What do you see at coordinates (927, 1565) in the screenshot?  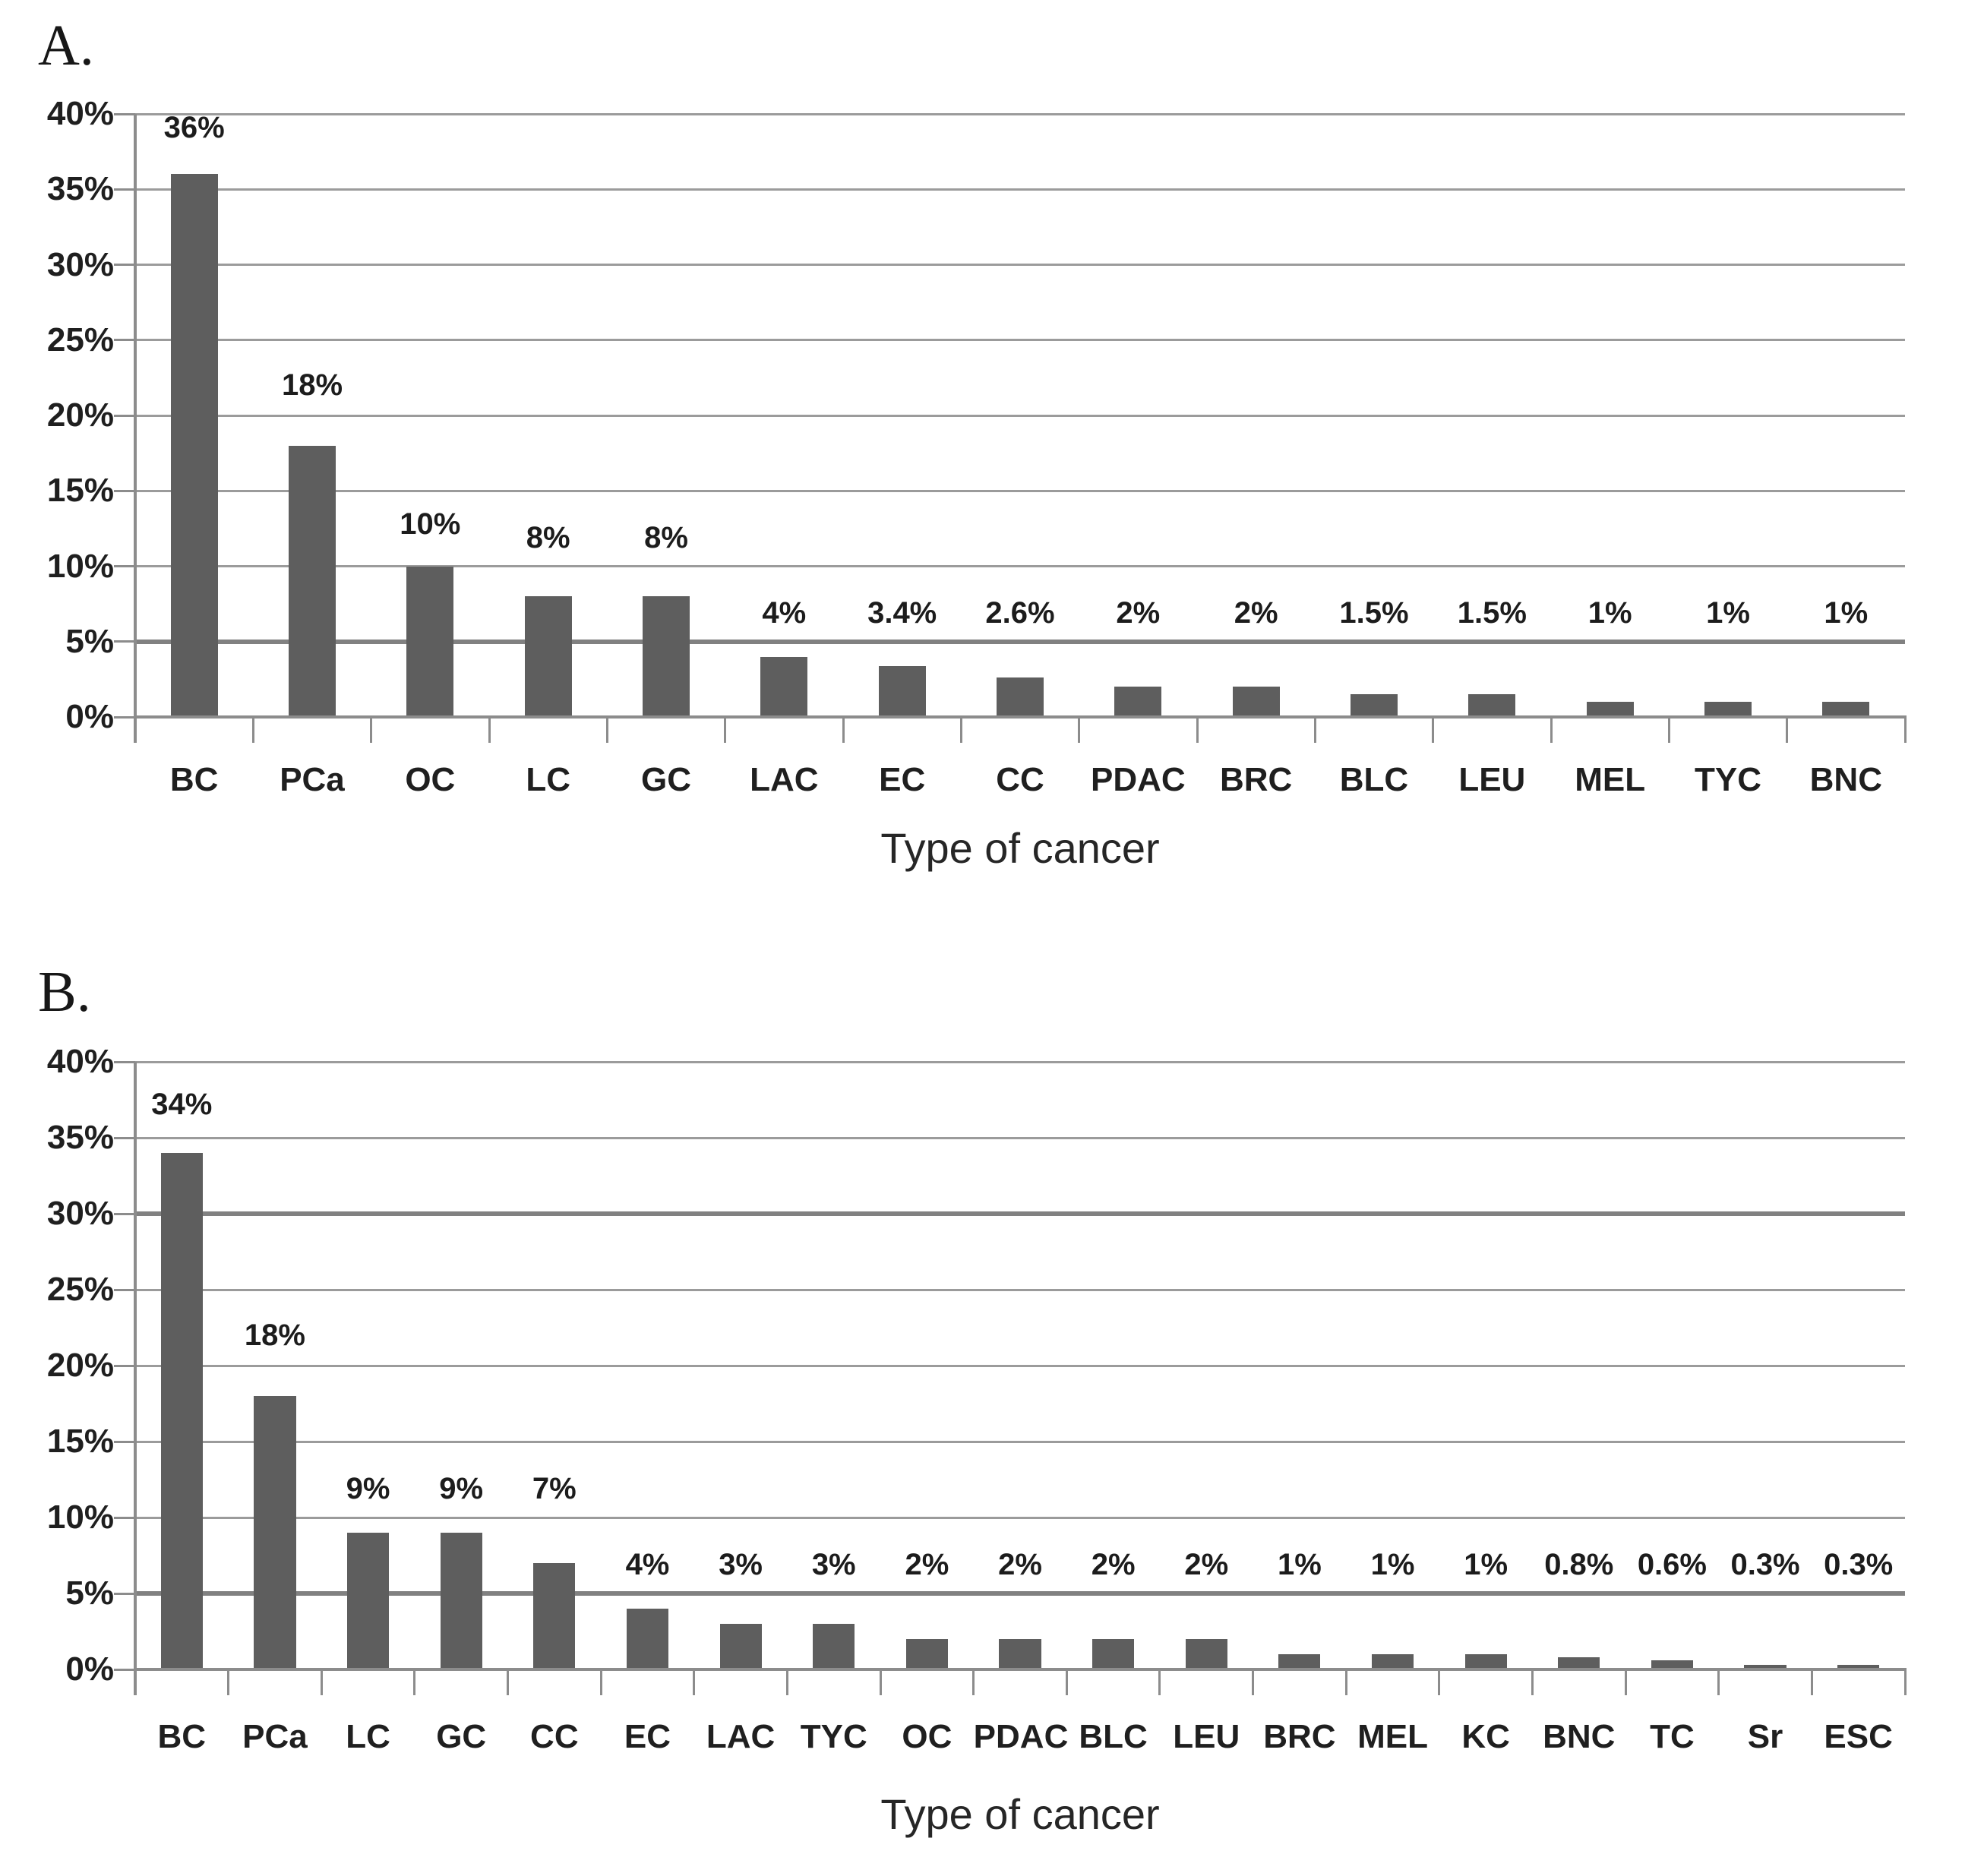 I see `data-label-OC: 2%` at bounding box center [927, 1565].